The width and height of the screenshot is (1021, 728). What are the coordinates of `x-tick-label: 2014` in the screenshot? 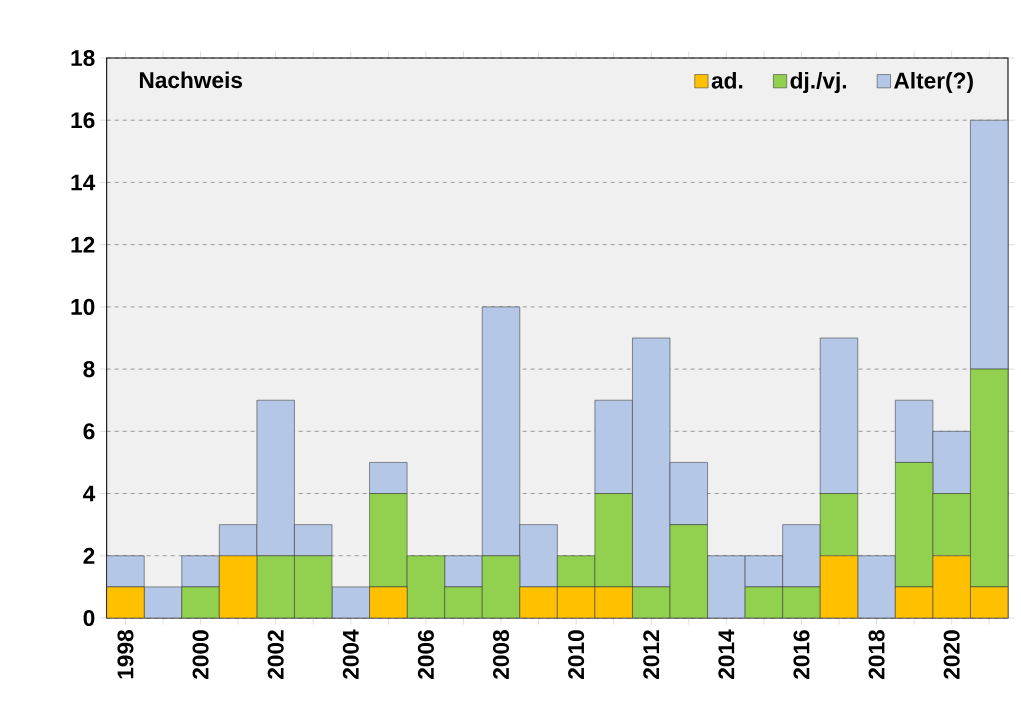 It's located at (726, 654).